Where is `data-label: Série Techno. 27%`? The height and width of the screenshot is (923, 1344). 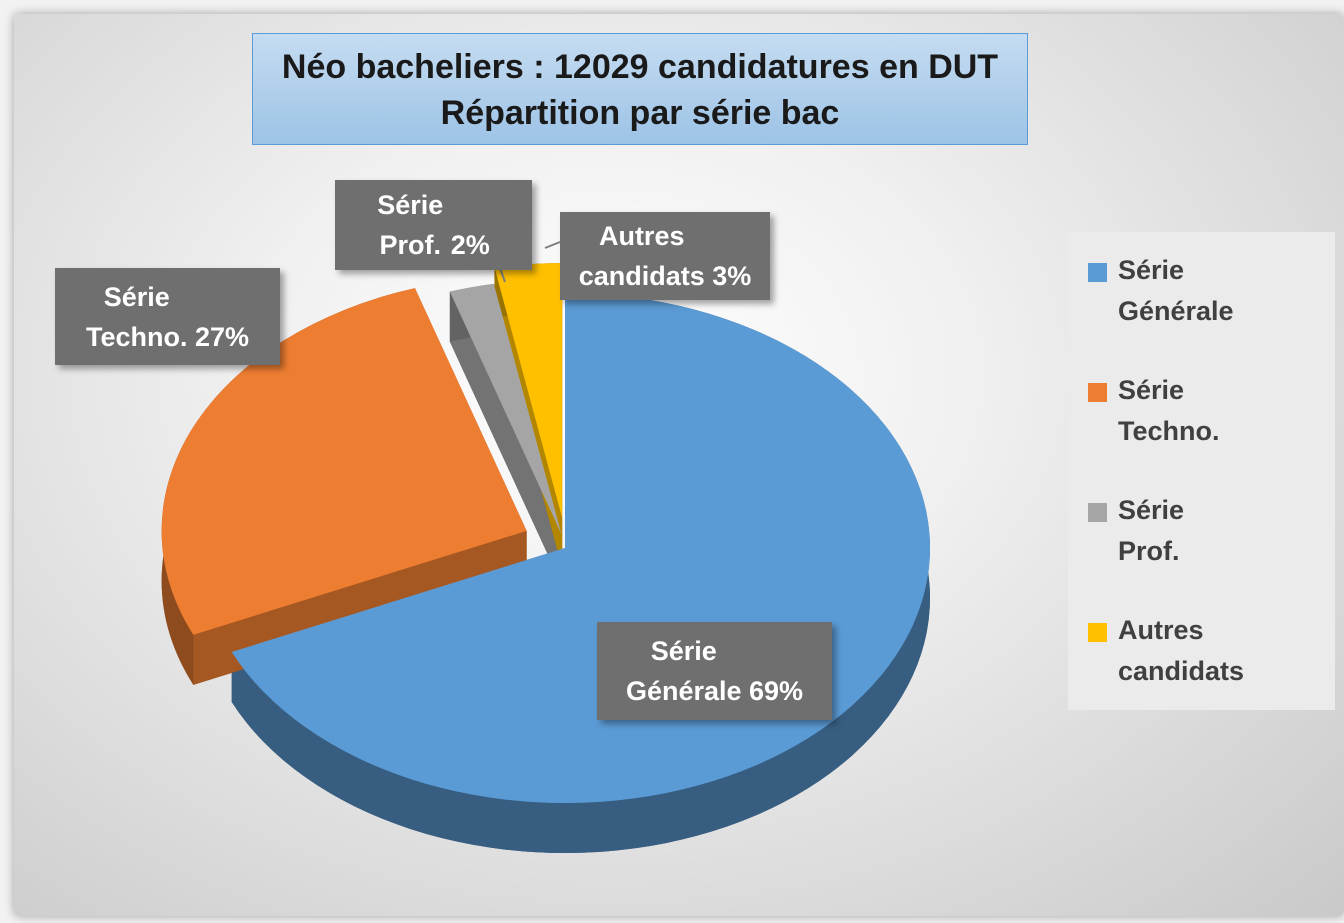
data-label: Série Techno. 27% is located at coordinates (167, 316).